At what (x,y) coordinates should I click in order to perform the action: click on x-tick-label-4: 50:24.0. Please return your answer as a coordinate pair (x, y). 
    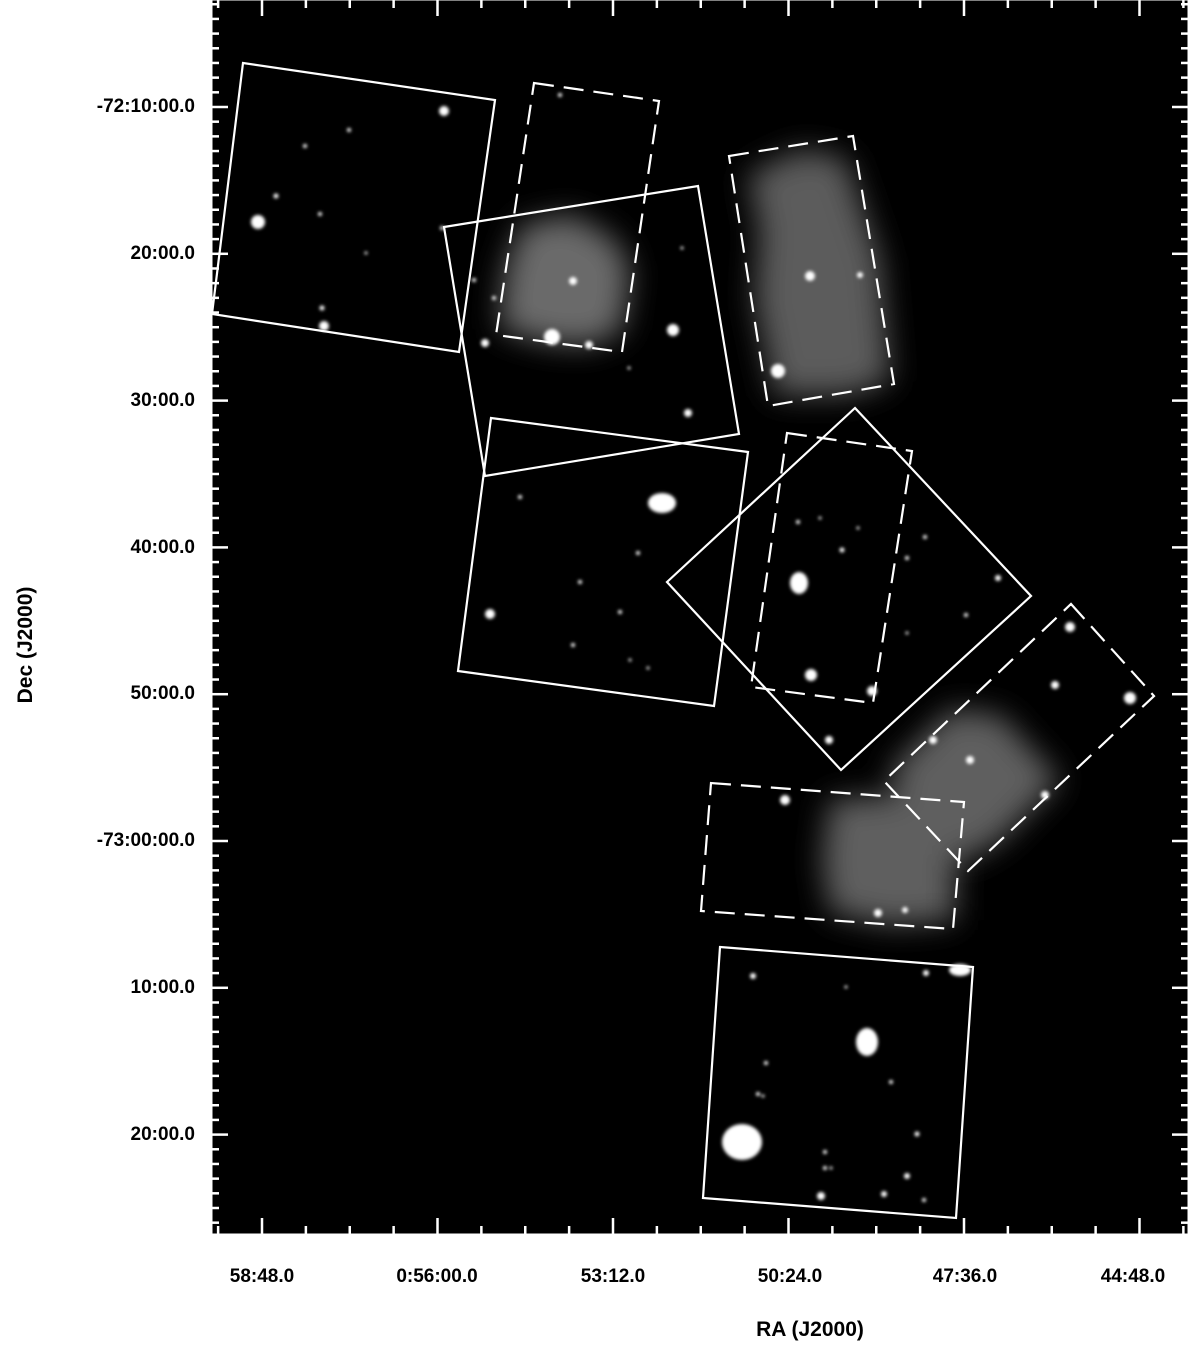
    Looking at the image, I should click on (790, 1276).